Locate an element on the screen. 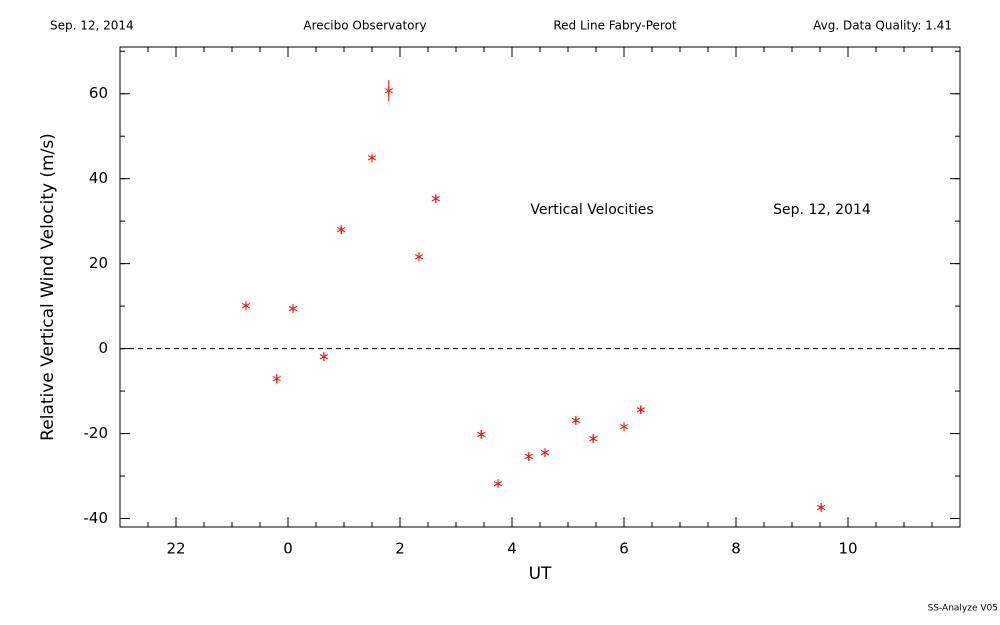  header-site: Arecibo Observatory is located at coordinates (364, 26).